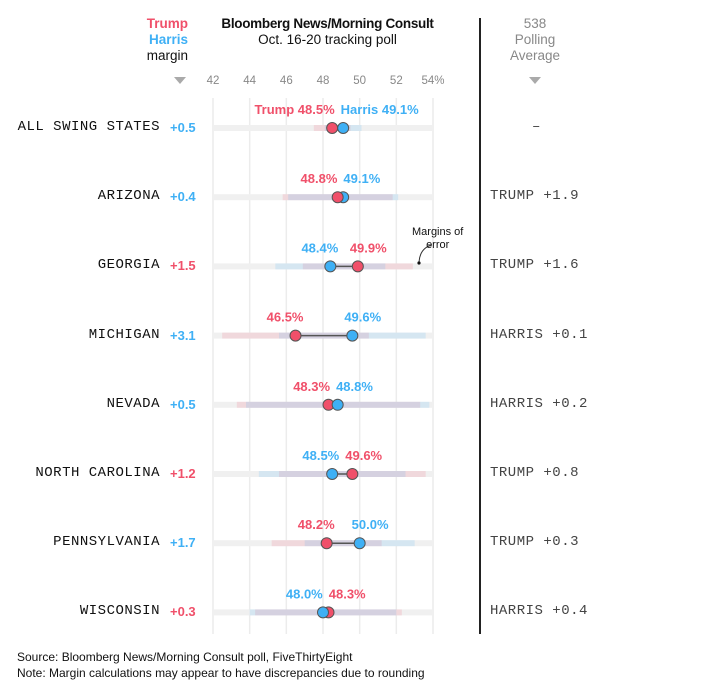  I want to click on legend: Trump Harris margin, so click(167, 40).